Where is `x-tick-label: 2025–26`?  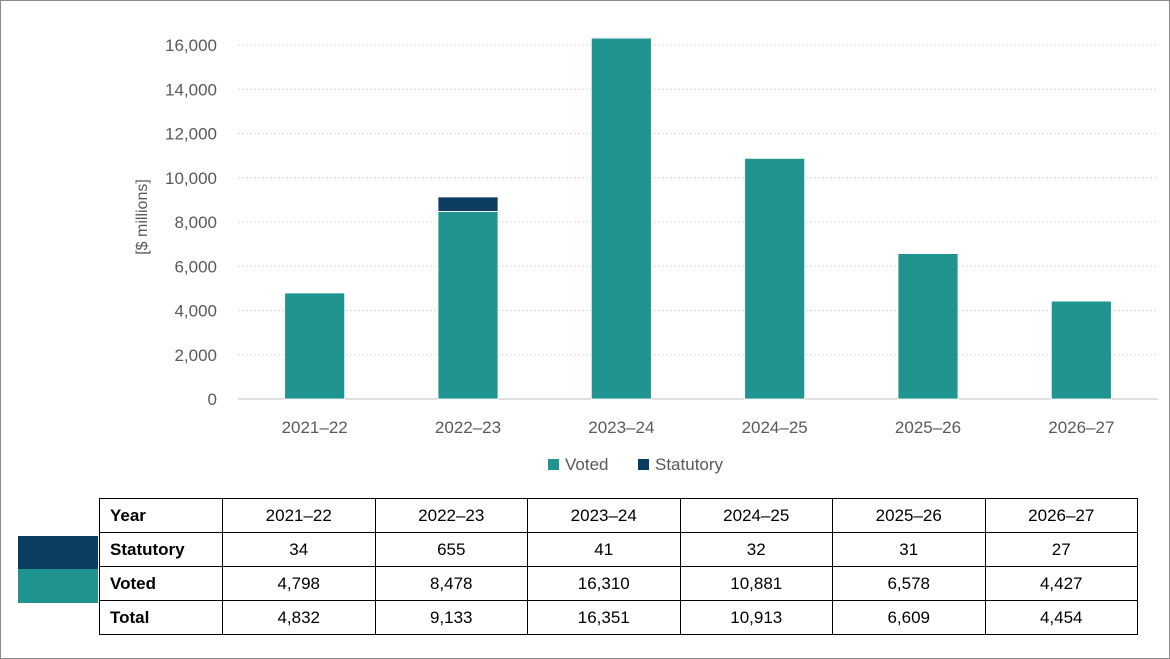
x-tick-label: 2025–26 is located at coordinates (928, 427).